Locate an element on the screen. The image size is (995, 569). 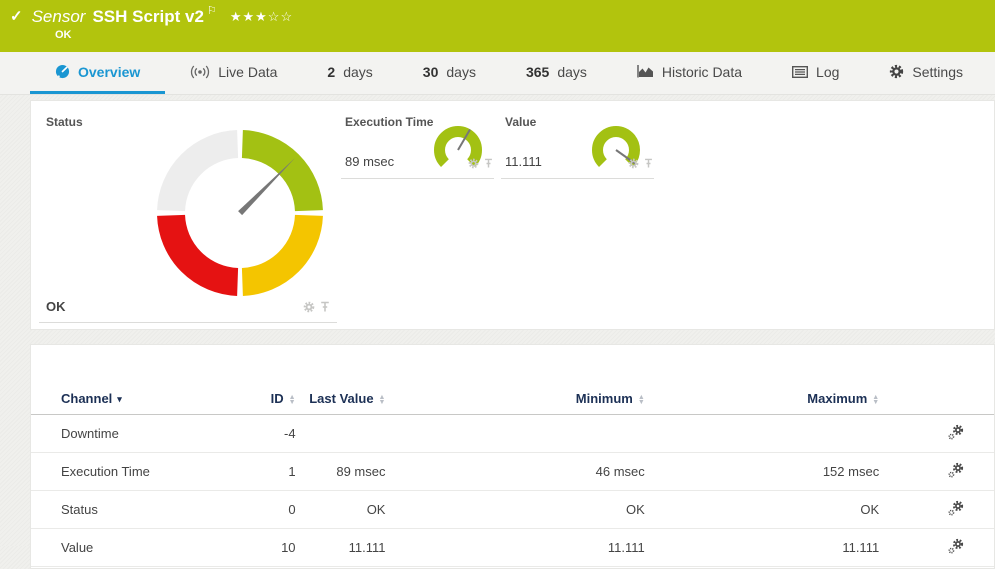
sensor-header: ✓ Sensor SSH Script v2 ⚐ ★★★☆☆ OK is located at coordinates (497, 26).